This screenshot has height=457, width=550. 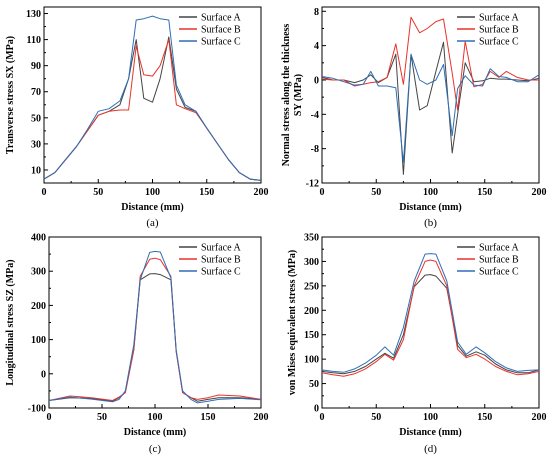 I want to click on y-axis-title-line: Normal stress along the thickness, so click(x=286, y=95).